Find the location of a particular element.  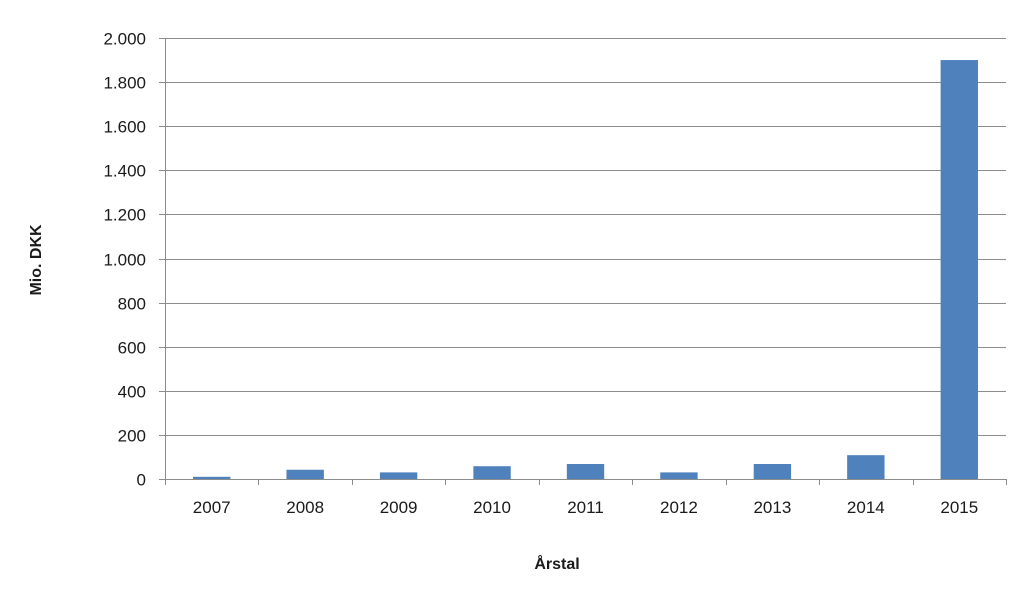

y-tick-label: 1.600 is located at coordinates (124, 127).